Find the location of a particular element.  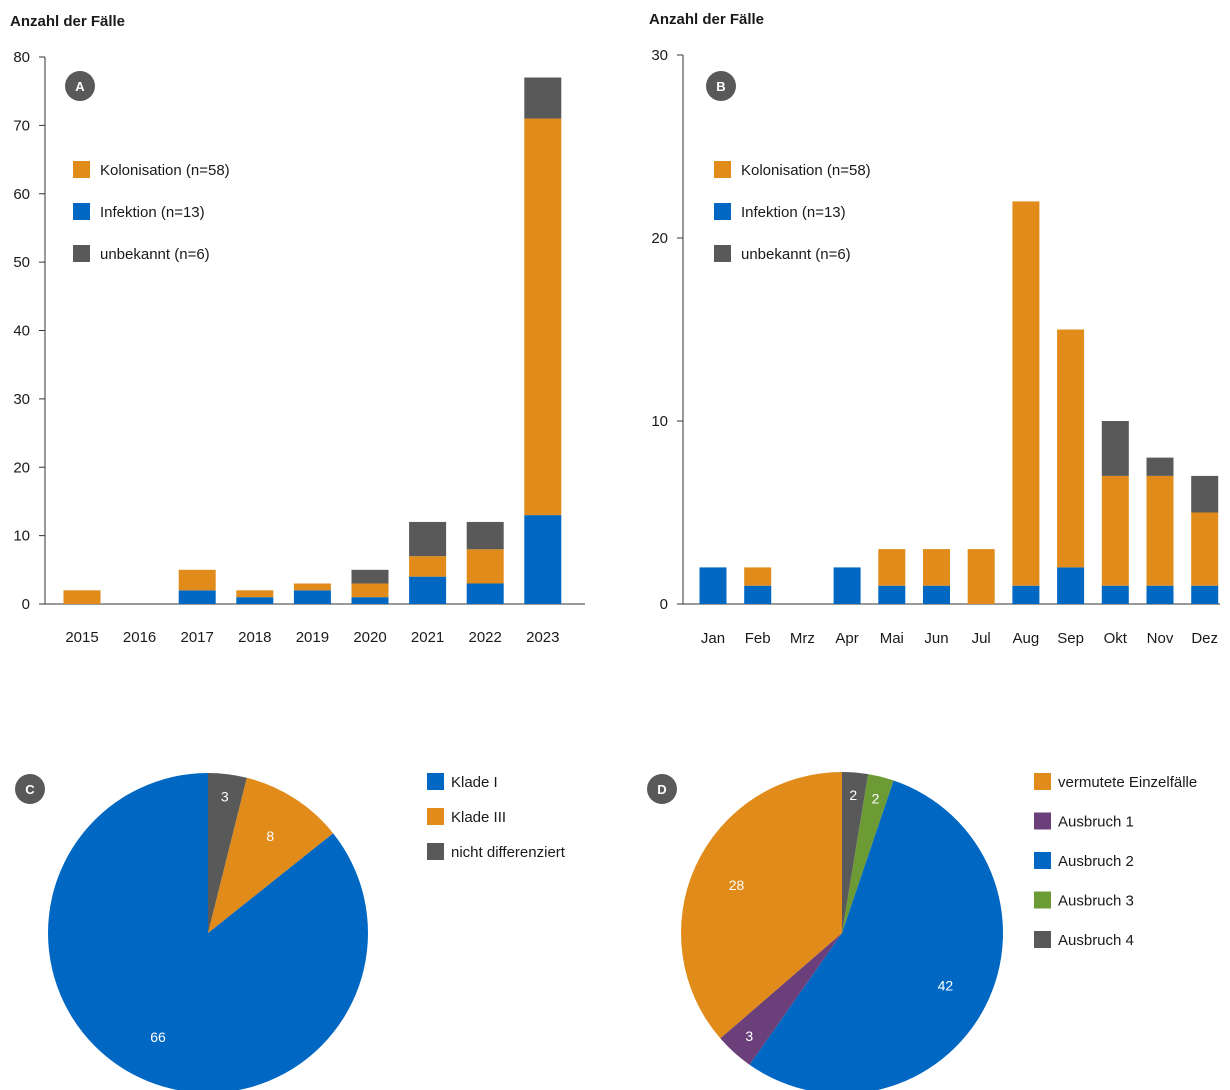

slice-value-label: 66 is located at coordinates (158, 1037).